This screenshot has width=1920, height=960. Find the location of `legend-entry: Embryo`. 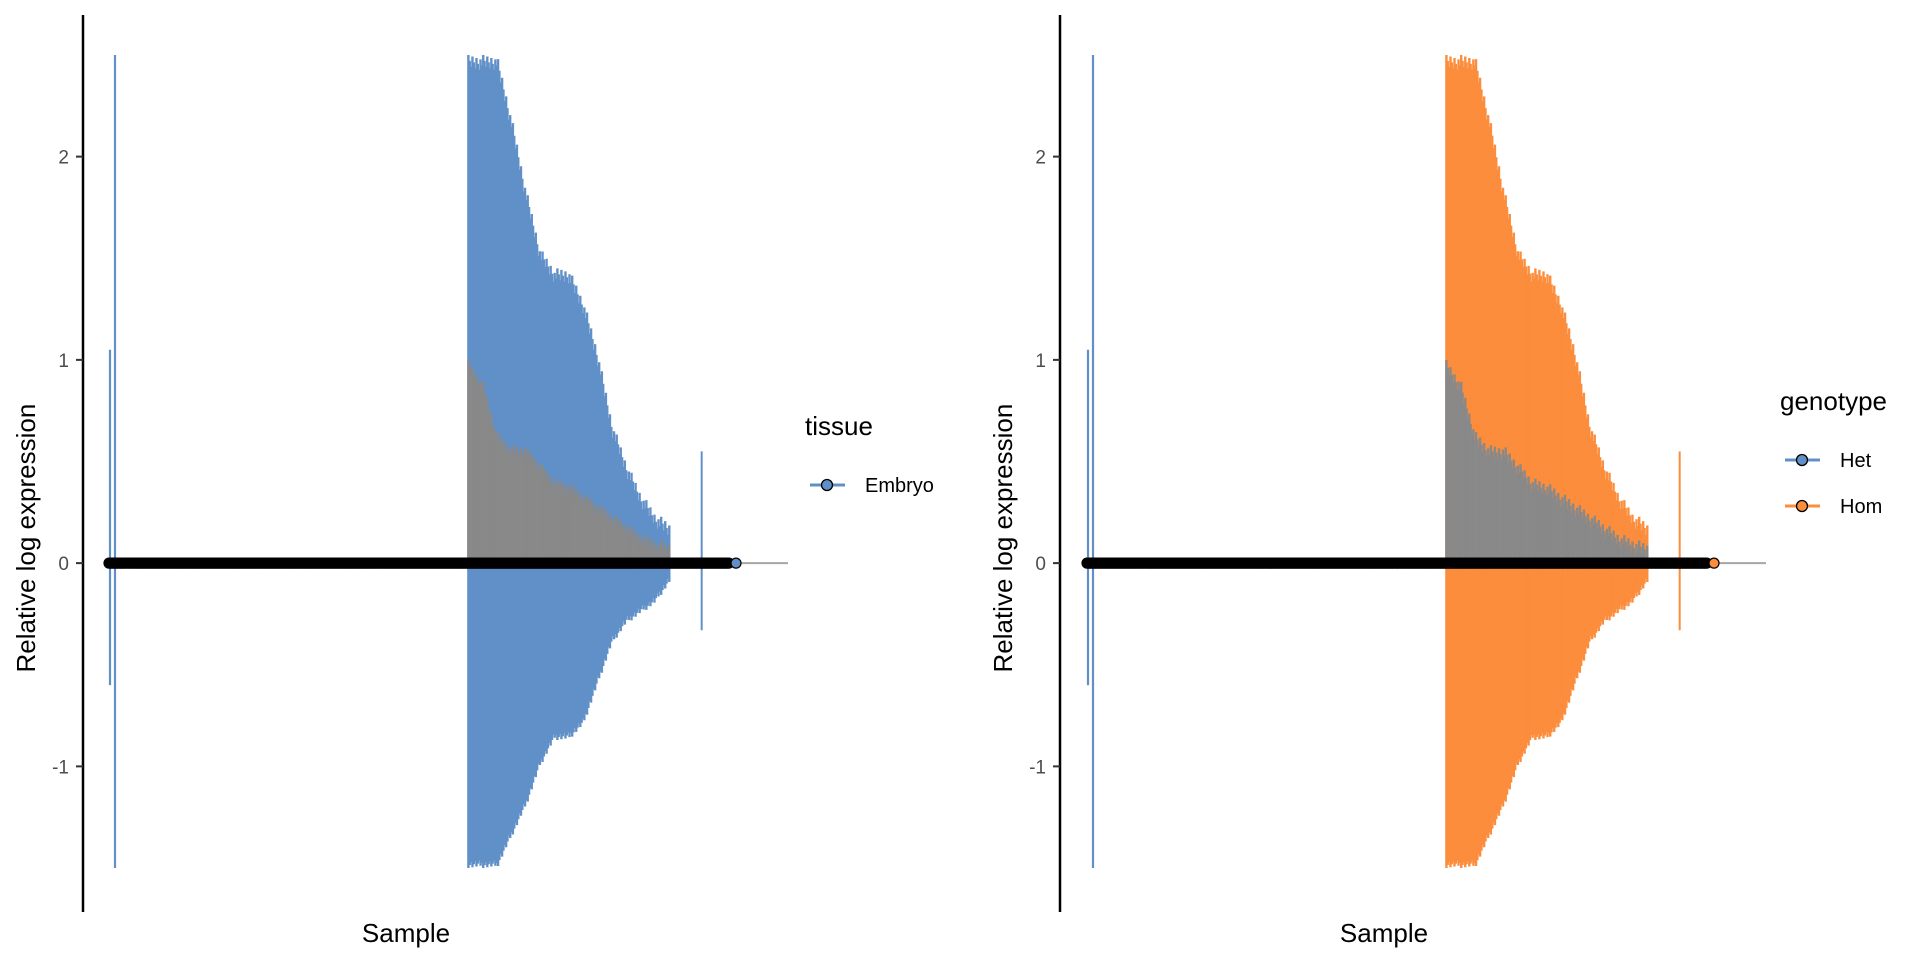

legend-entry: Embryo is located at coordinates (872, 486).